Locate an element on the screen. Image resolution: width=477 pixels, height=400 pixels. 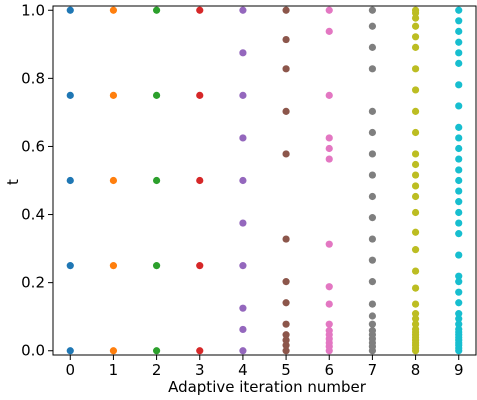
x-tick-label: 4 is located at coordinates (243, 370).